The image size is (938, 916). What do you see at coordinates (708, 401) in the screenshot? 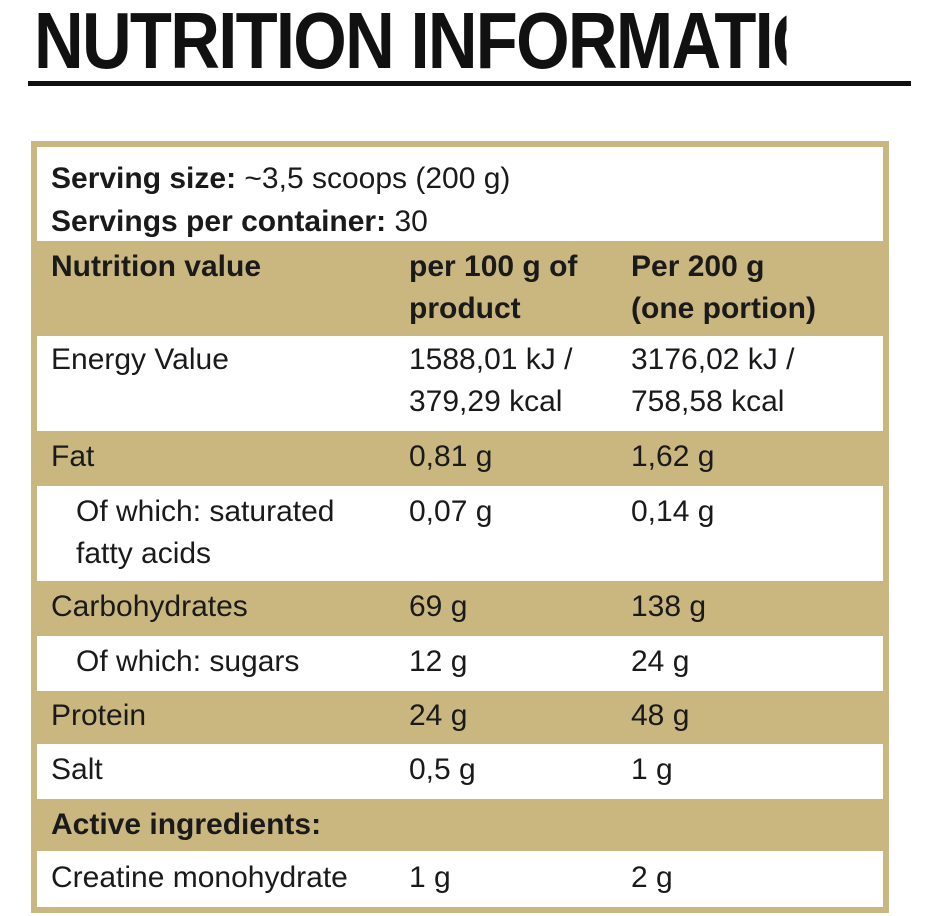
I see `row-per-200g-line2: 758,58 kcal` at bounding box center [708, 401].